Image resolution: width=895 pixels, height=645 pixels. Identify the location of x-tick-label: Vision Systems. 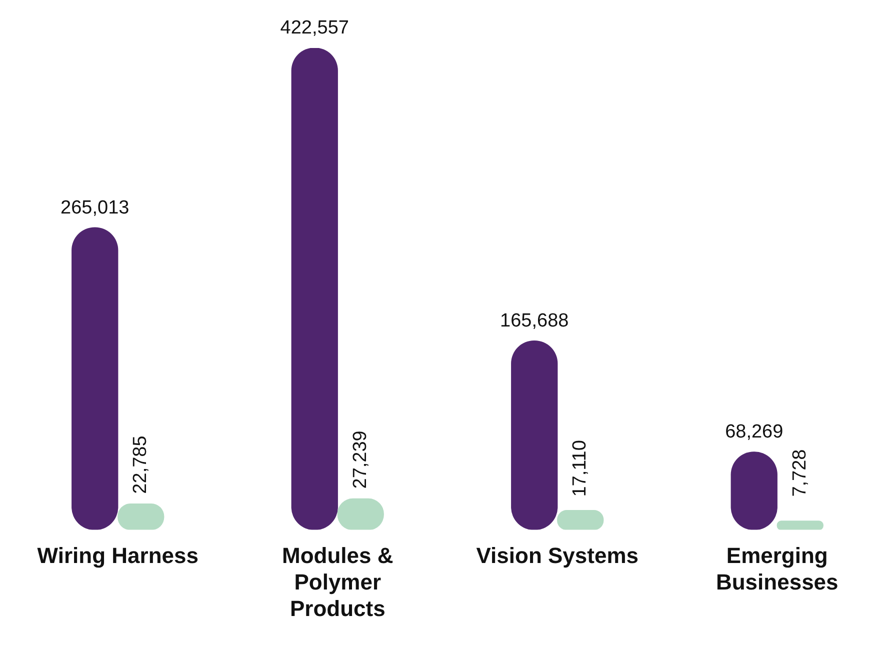
(557, 555).